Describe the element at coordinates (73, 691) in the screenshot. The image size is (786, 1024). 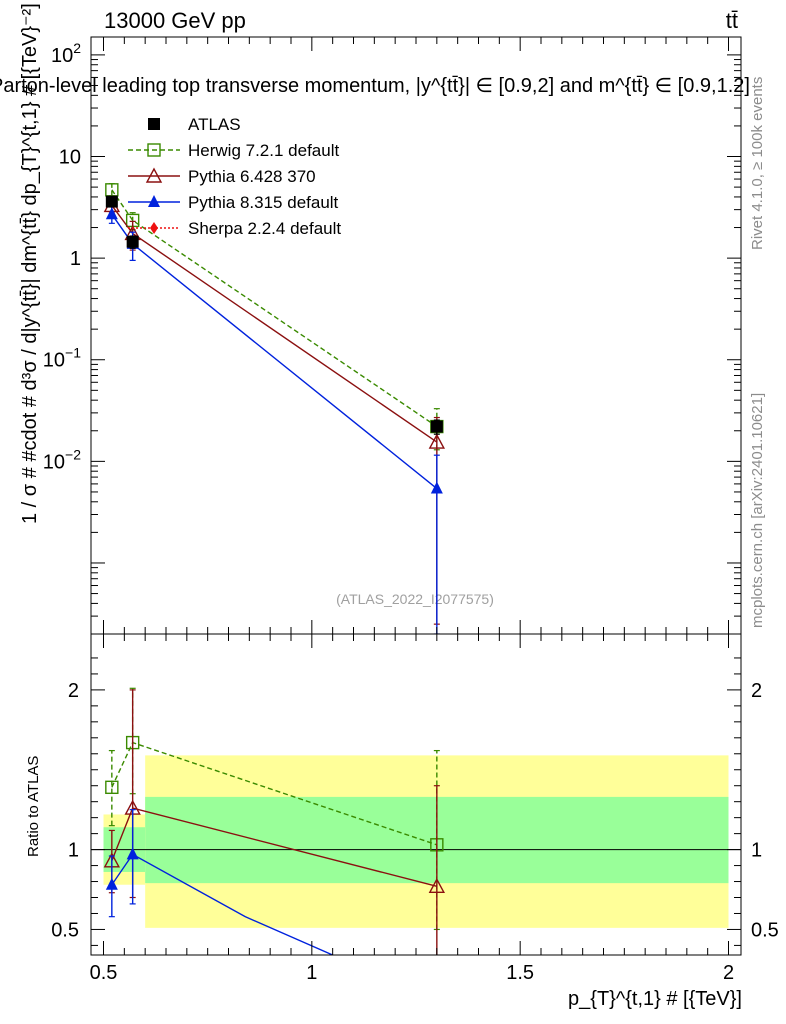
I see `ratio-y-tick-label-left: 2` at that location.